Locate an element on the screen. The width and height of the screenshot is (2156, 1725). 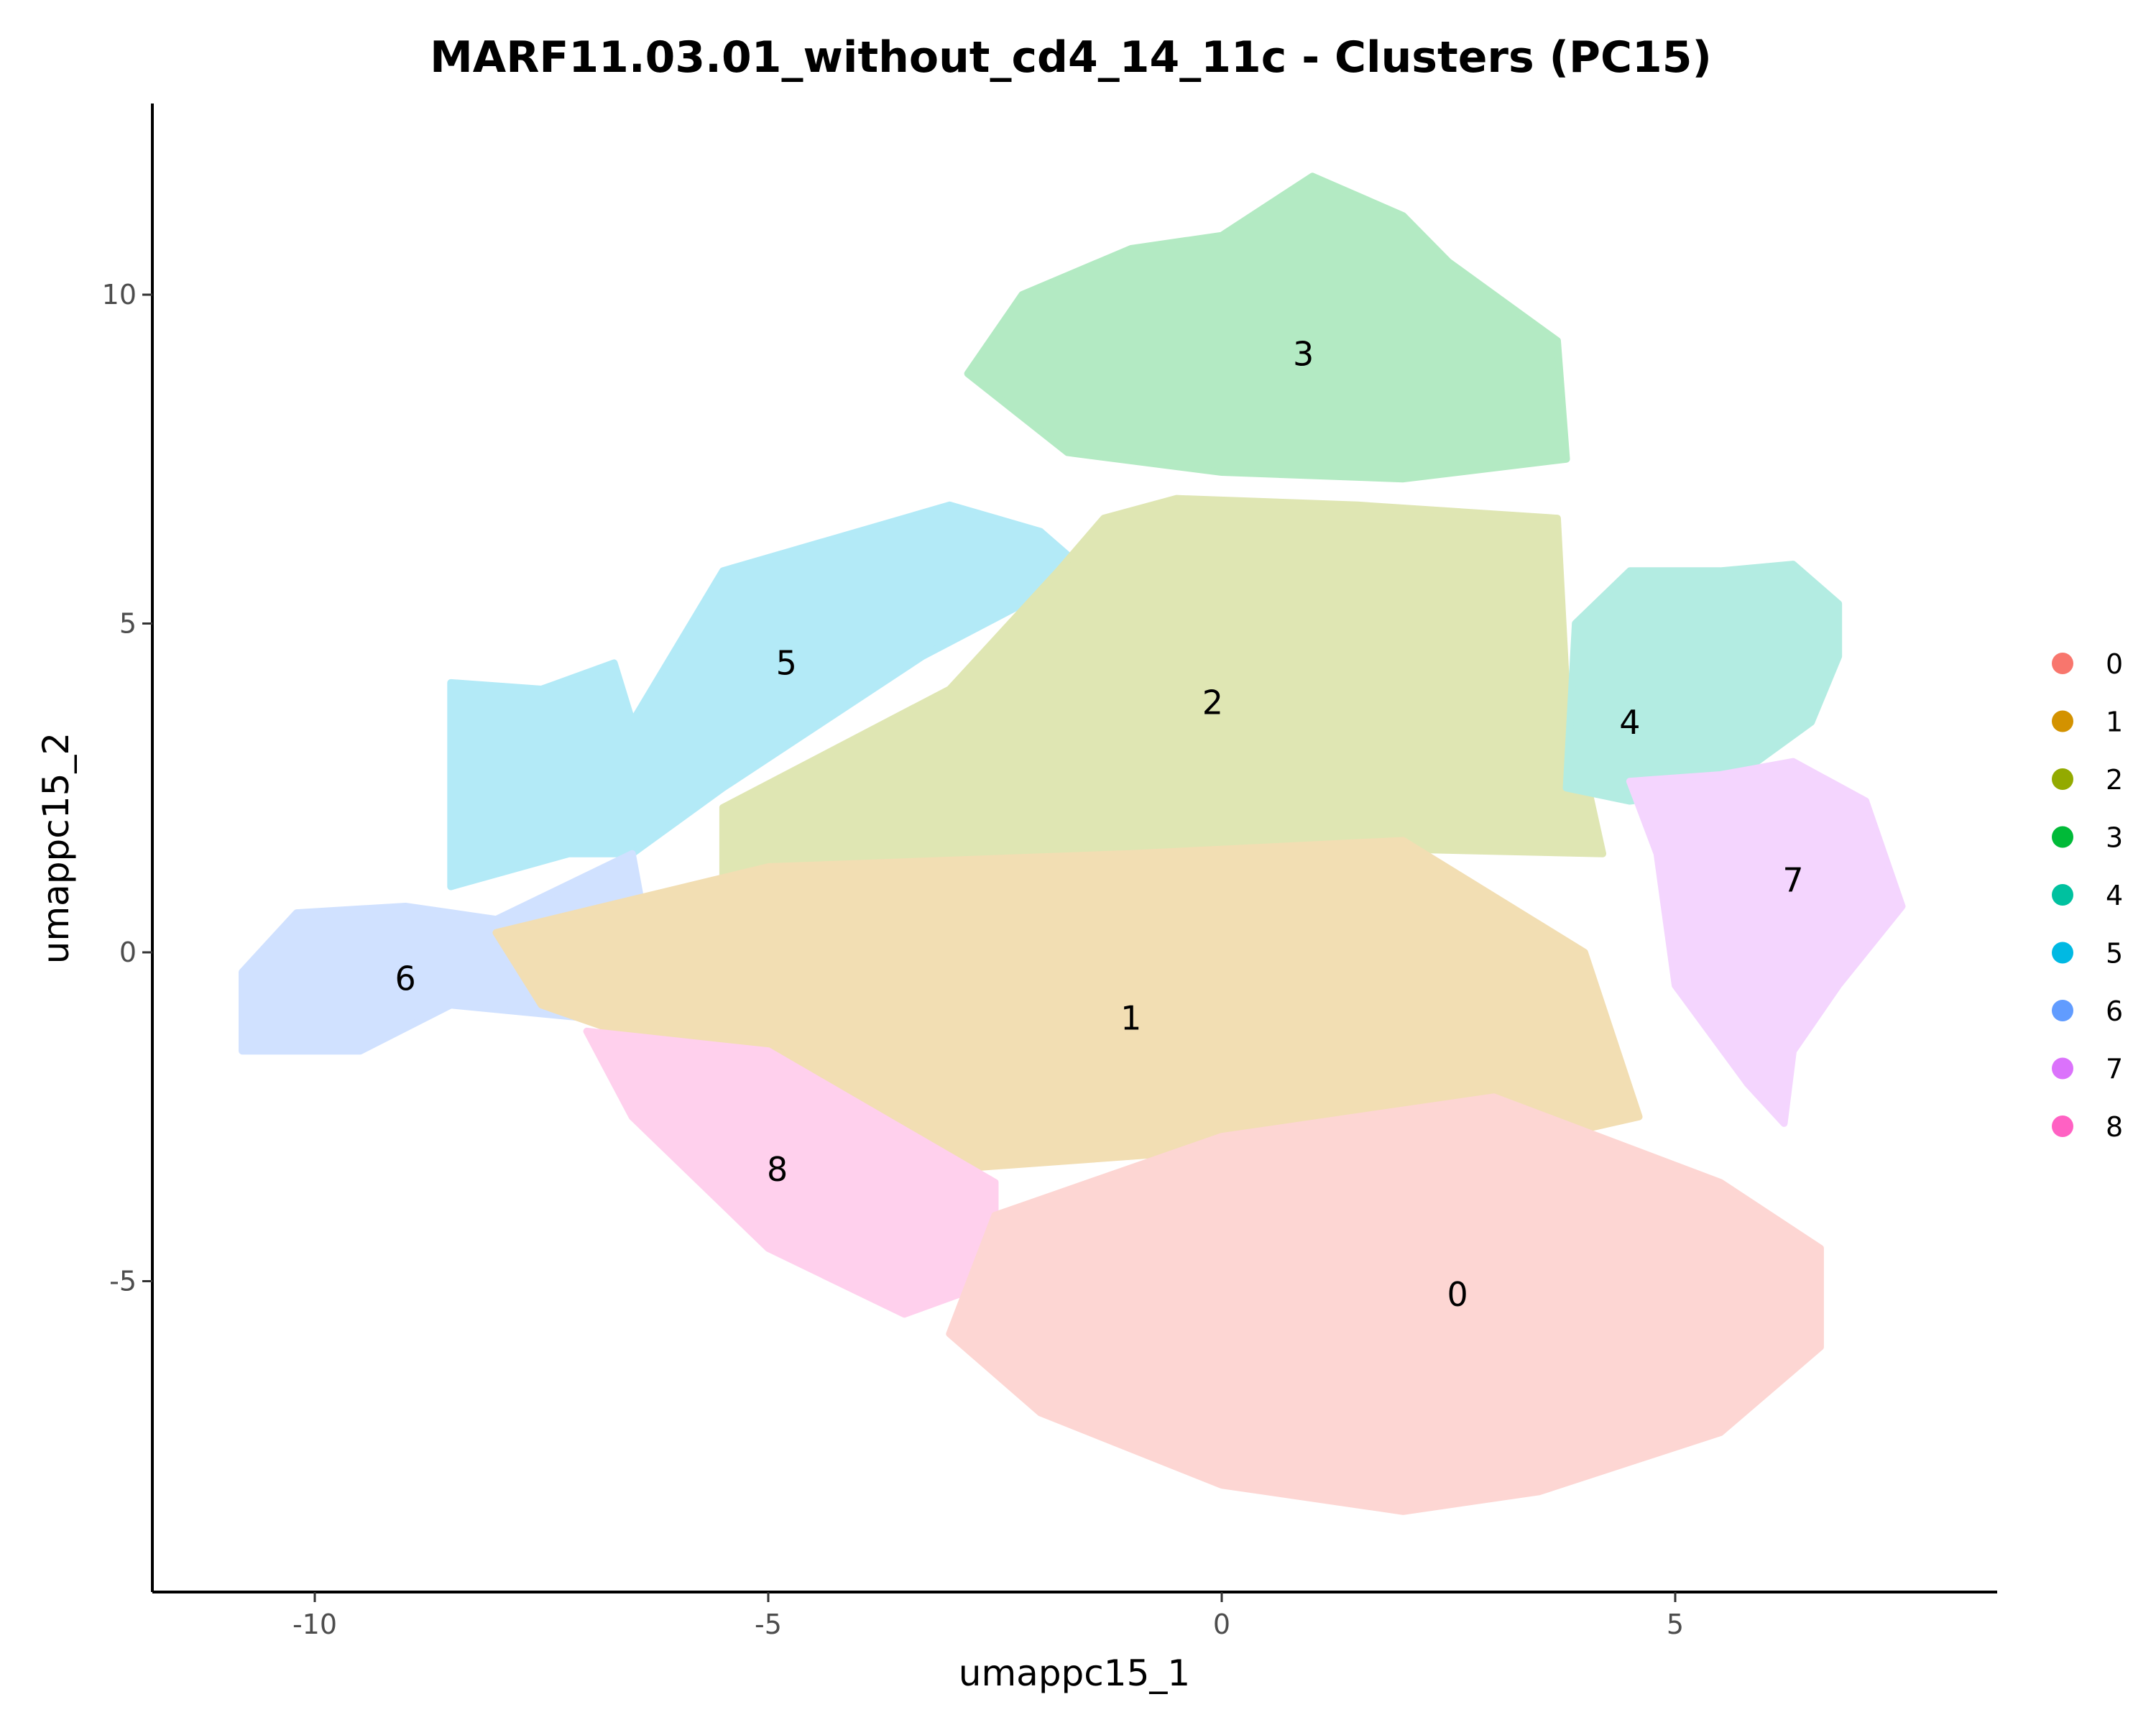
y-tick-label: -5 is located at coordinates (123, 1281).